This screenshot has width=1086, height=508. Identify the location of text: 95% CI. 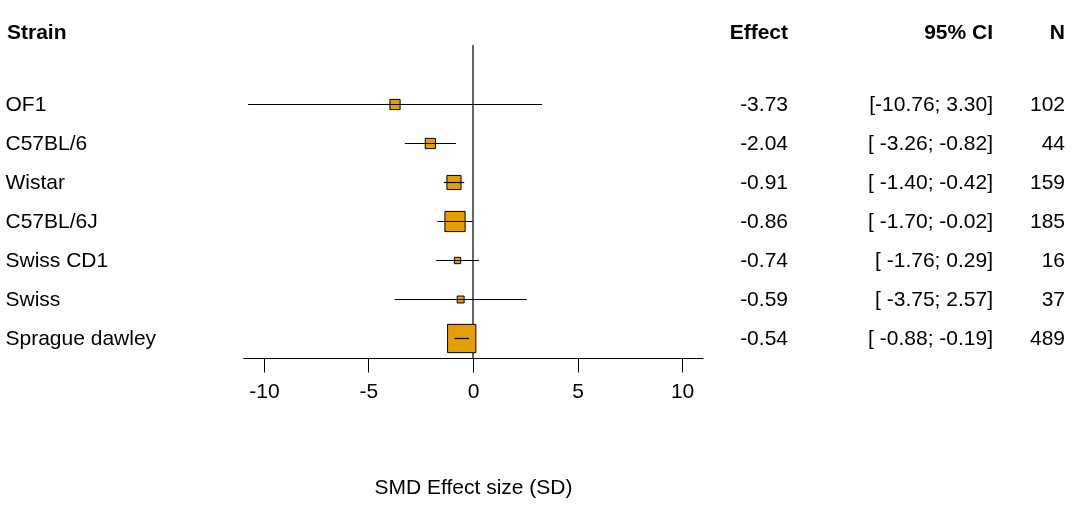
(958, 31).